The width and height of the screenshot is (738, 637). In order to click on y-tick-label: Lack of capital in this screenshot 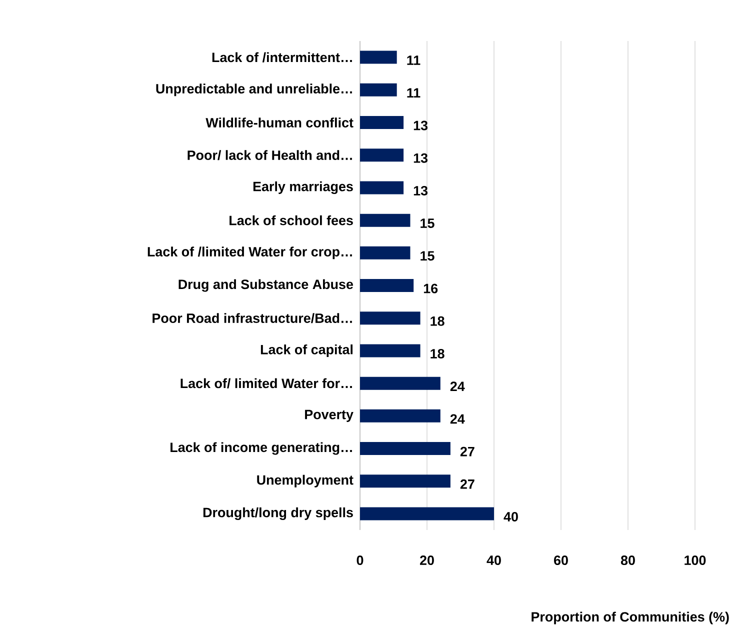, I will do `click(306, 350)`.